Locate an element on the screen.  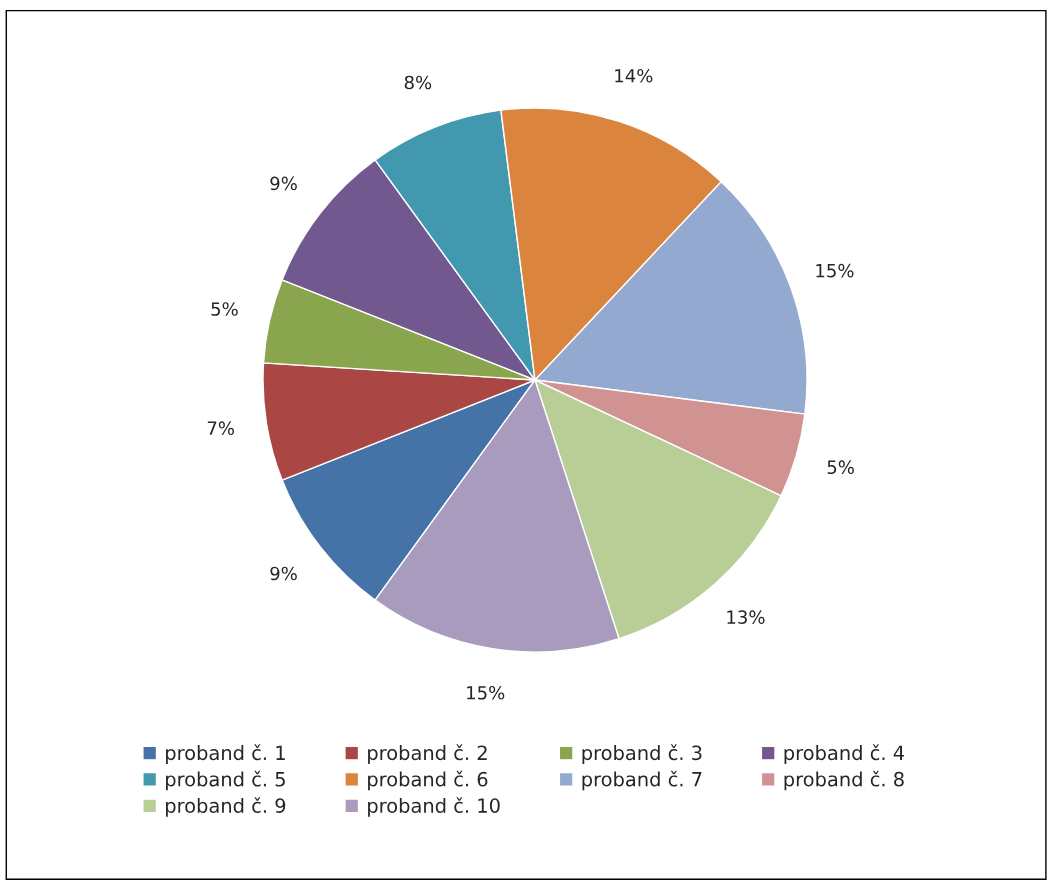
data-label: 8% is located at coordinates (418, 82).